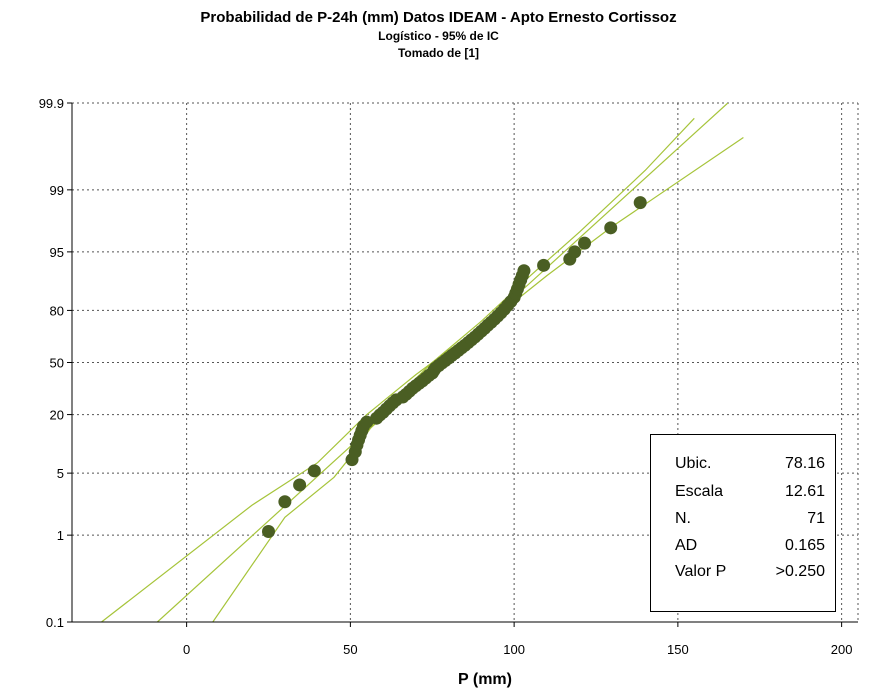 This screenshot has width=877, height=693. What do you see at coordinates (804, 463) in the screenshot?
I see `stats-value: 78.16` at bounding box center [804, 463].